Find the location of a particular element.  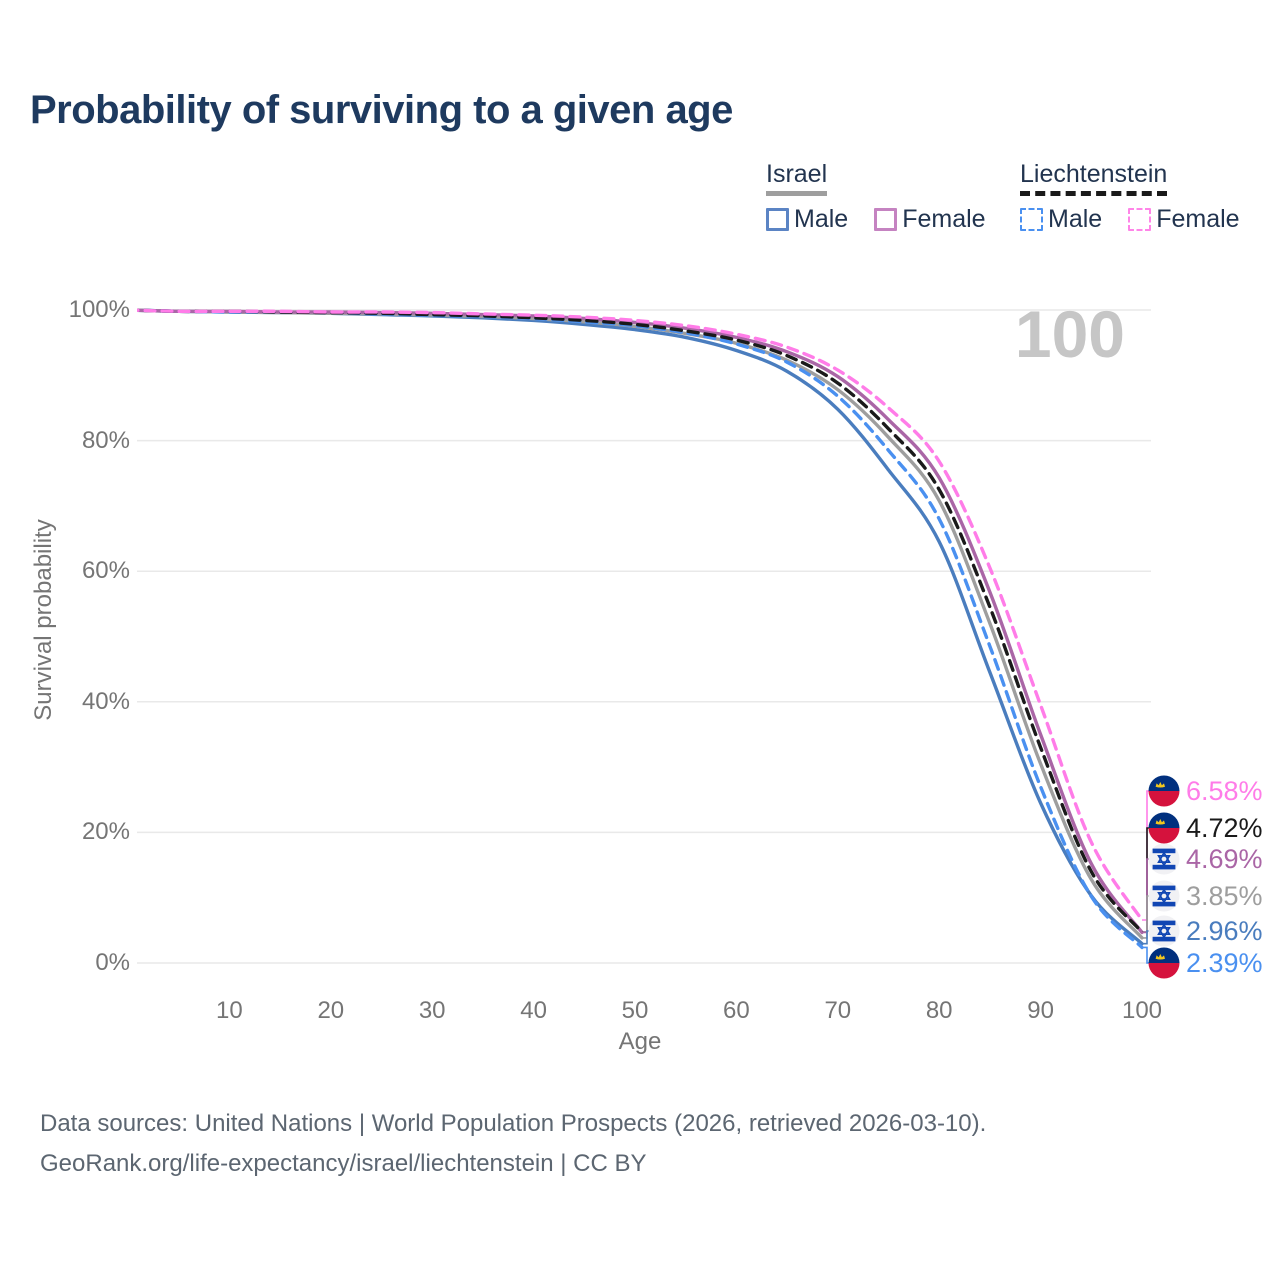

legend-group-title-israel: Israel is located at coordinates (797, 178).